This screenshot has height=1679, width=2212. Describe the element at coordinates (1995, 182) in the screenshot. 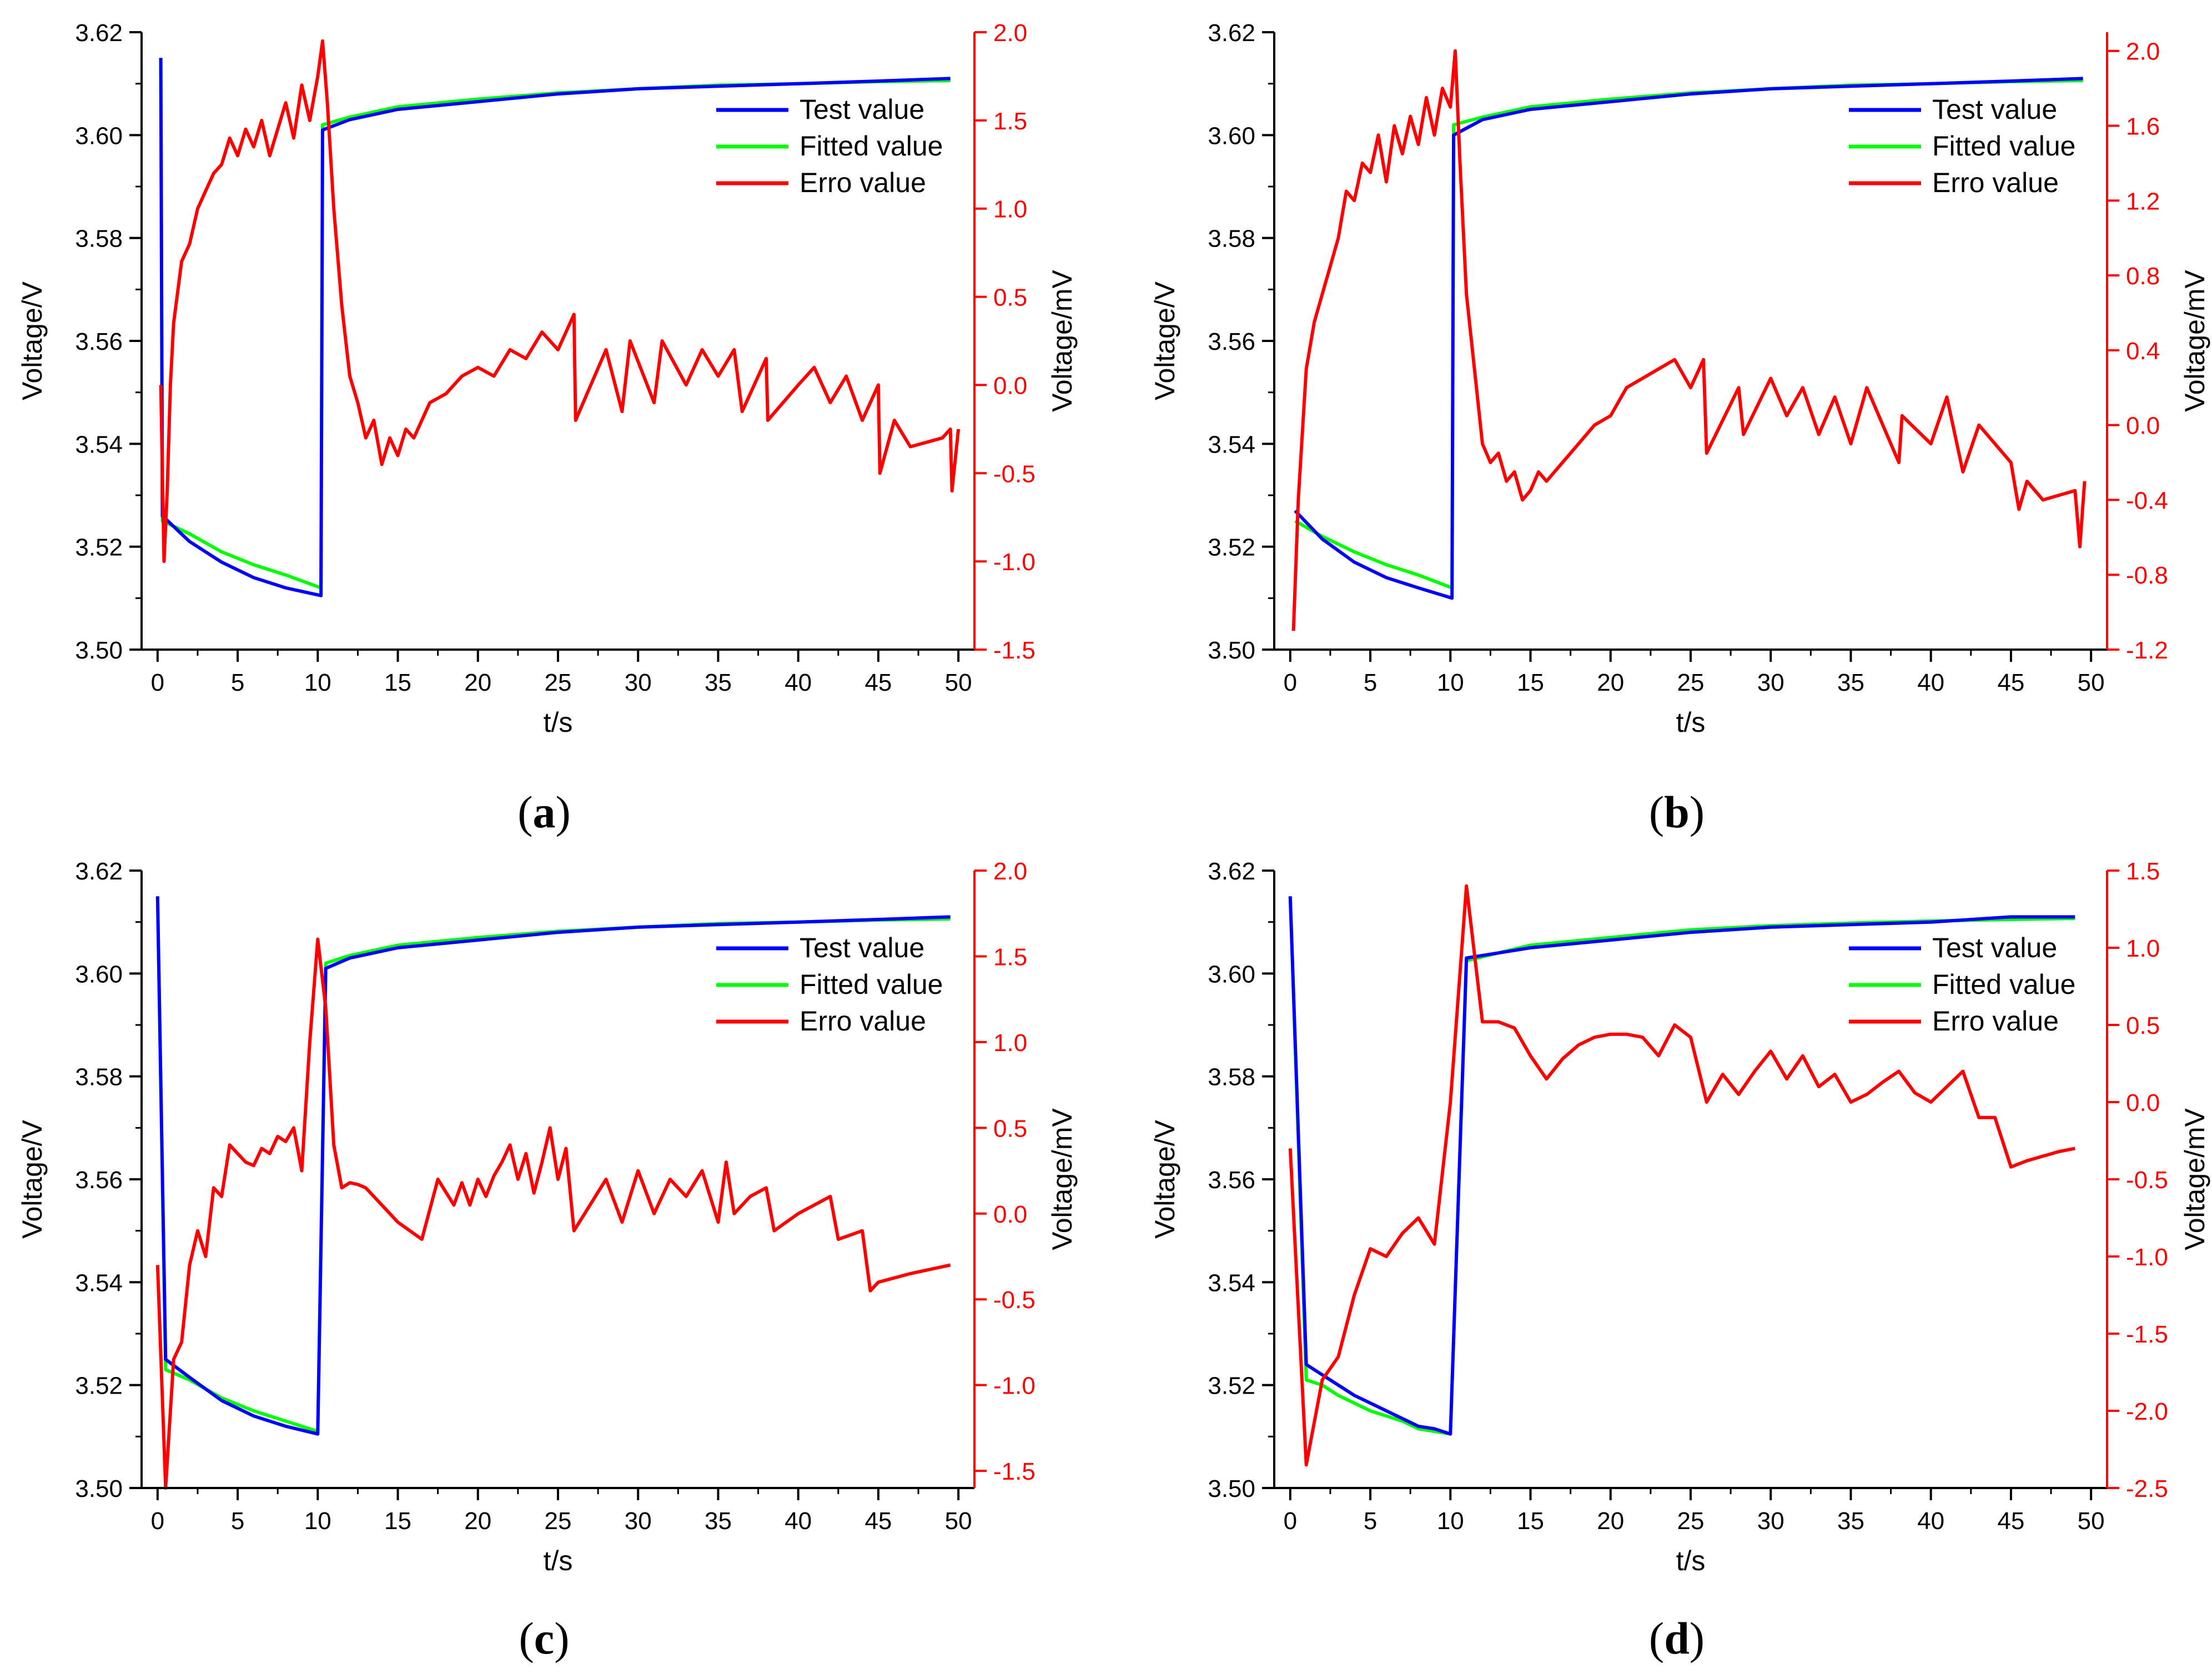

I see `legend-label: Erro value` at that location.